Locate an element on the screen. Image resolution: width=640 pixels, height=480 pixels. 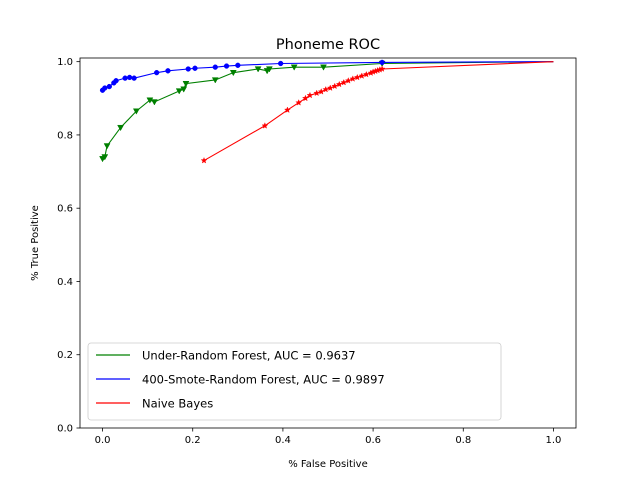
legend-entry: Under-Random Forest, AUC = 0.9637 is located at coordinates (249, 356).